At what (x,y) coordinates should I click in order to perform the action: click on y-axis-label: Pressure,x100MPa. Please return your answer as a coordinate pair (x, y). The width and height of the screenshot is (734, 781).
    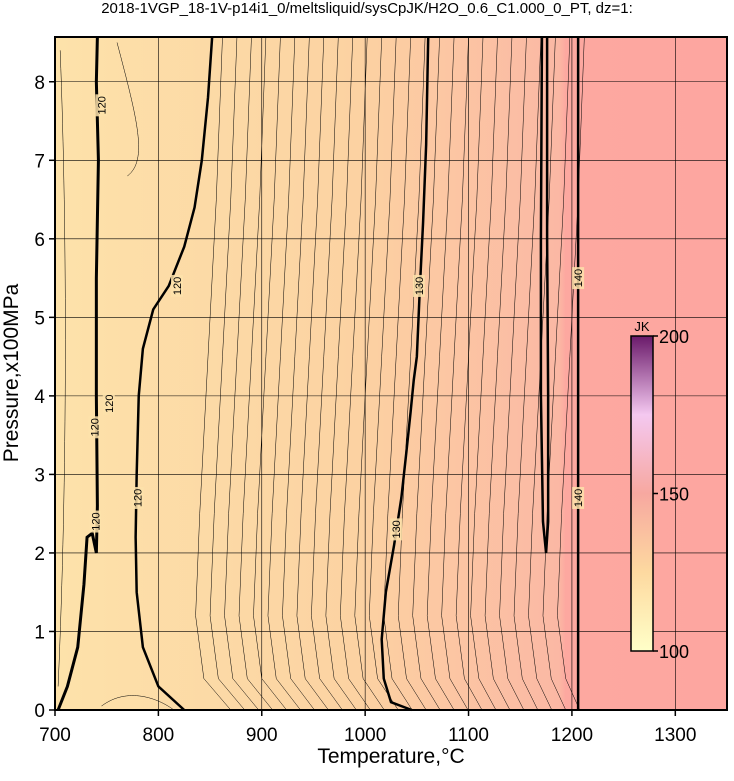
    Looking at the image, I should click on (11, 372).